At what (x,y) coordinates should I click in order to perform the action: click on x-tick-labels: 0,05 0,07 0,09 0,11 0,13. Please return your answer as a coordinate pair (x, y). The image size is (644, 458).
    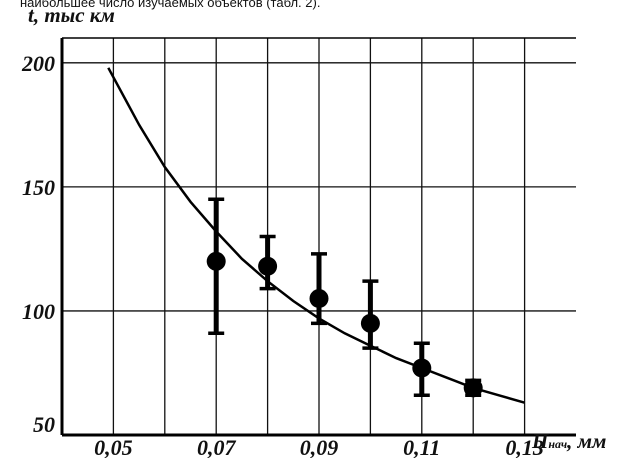
    Looking at the image, I should click on (319, 446).